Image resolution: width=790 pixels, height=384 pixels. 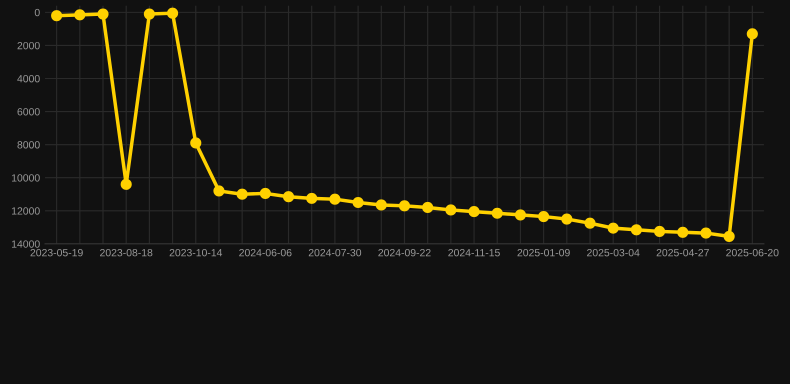 What do you see at coordinates (196, 252) in the screenshot?
I see `x-tick-label: 2023-10-14` at bounding box center [196, 252].